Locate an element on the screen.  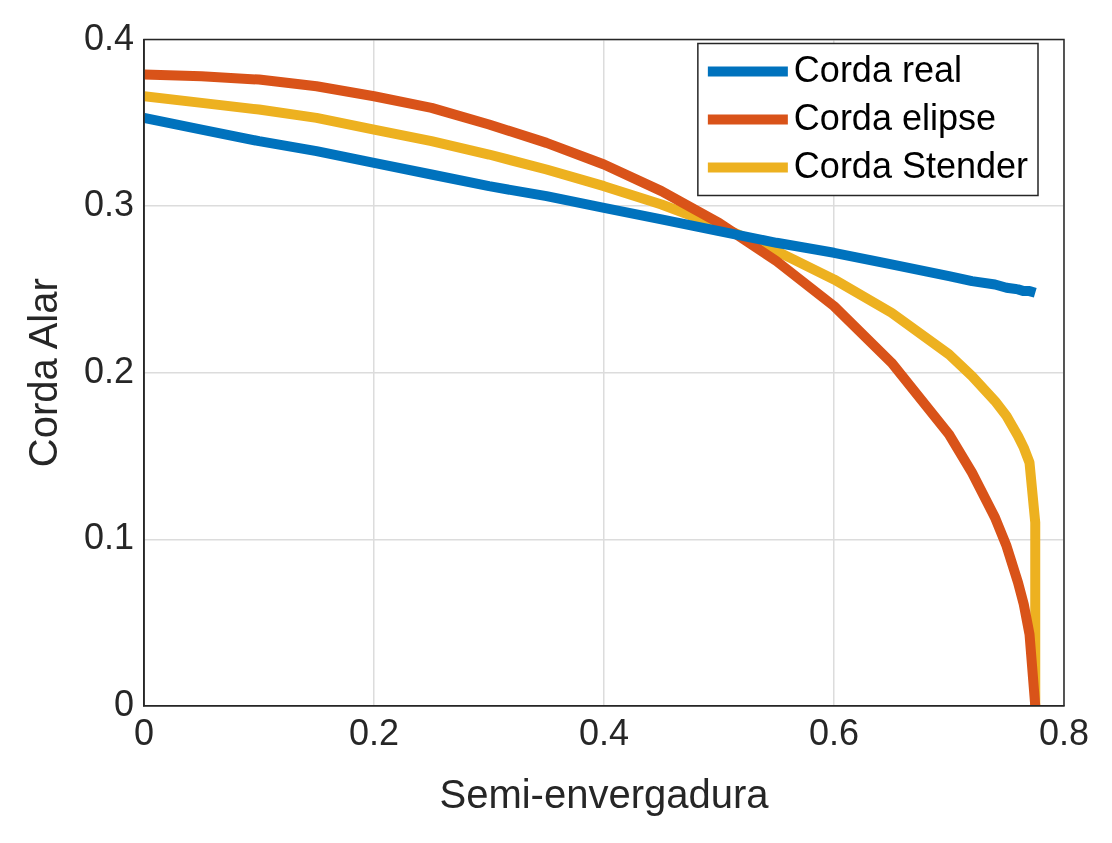
legend-label: Corda real is located at coordinates (877, 69).